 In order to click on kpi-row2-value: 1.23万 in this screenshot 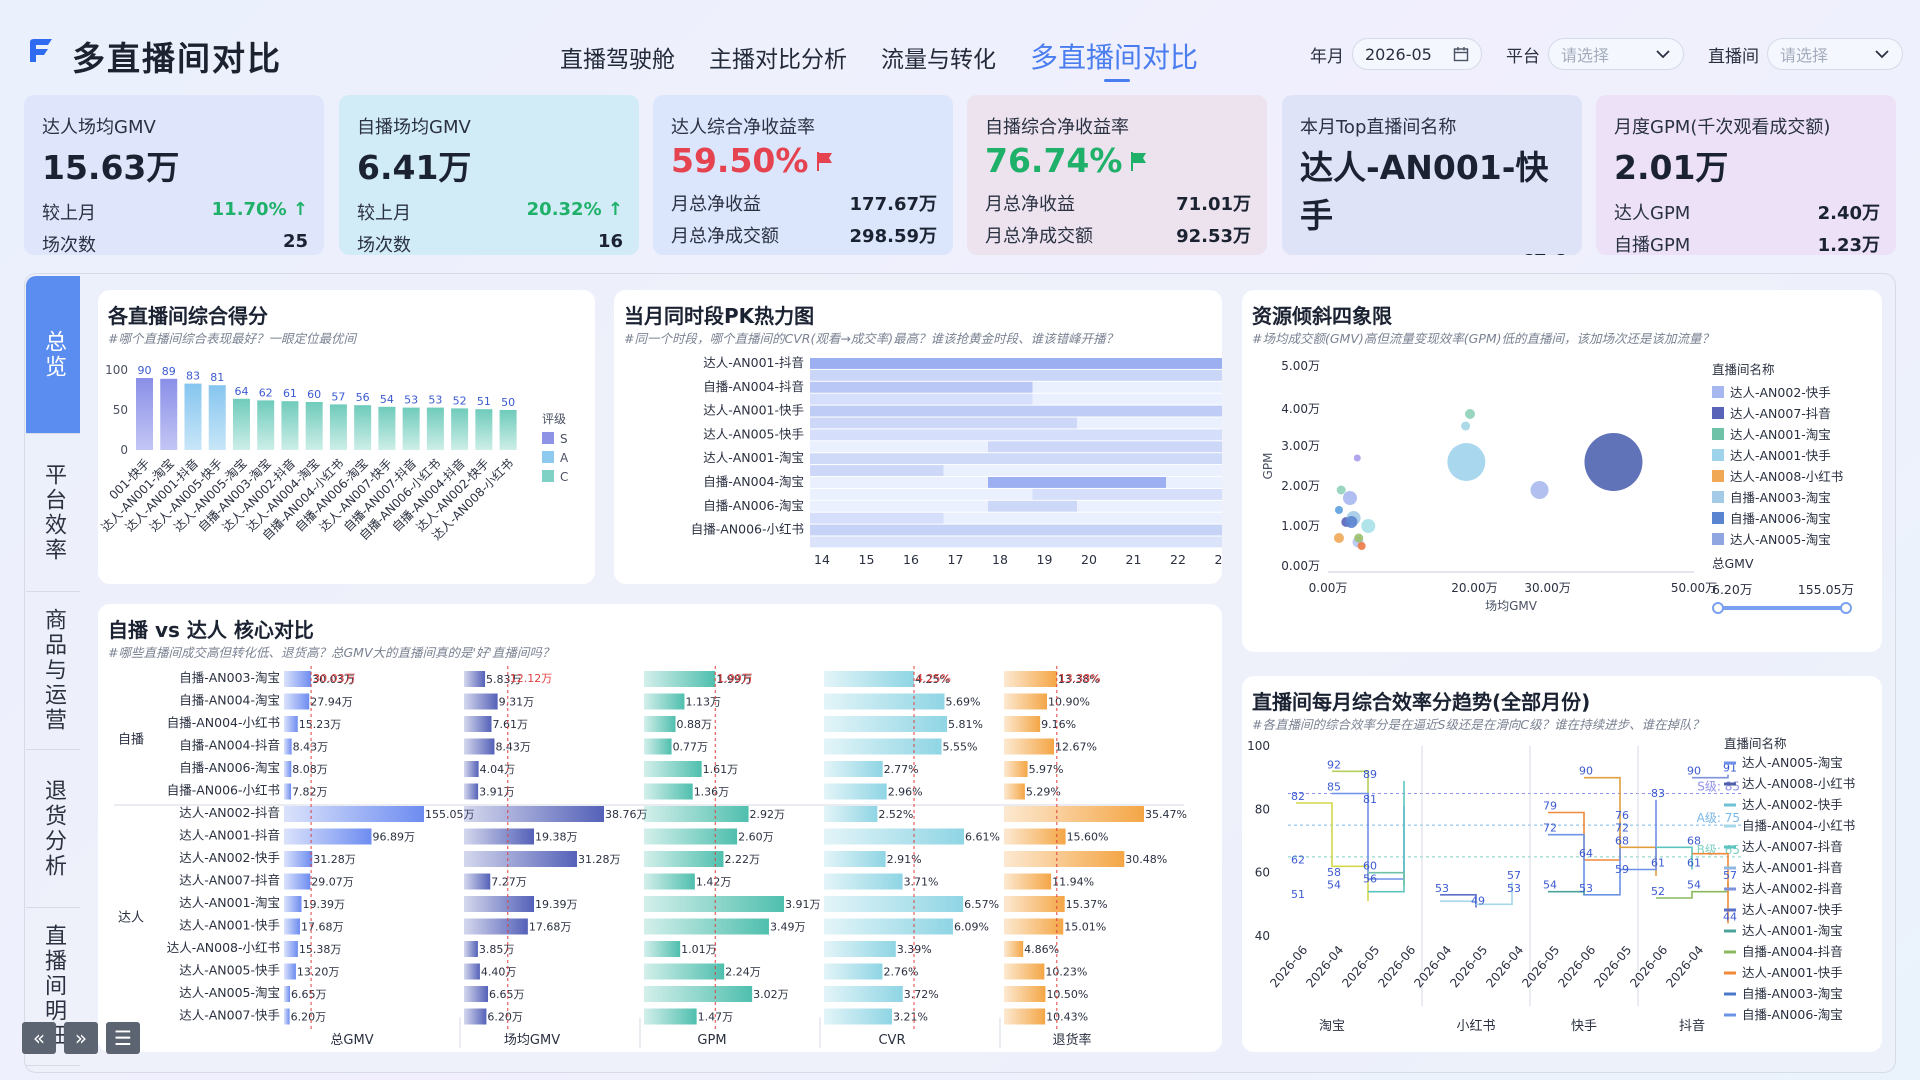, I will do `click(1848, 245)`.